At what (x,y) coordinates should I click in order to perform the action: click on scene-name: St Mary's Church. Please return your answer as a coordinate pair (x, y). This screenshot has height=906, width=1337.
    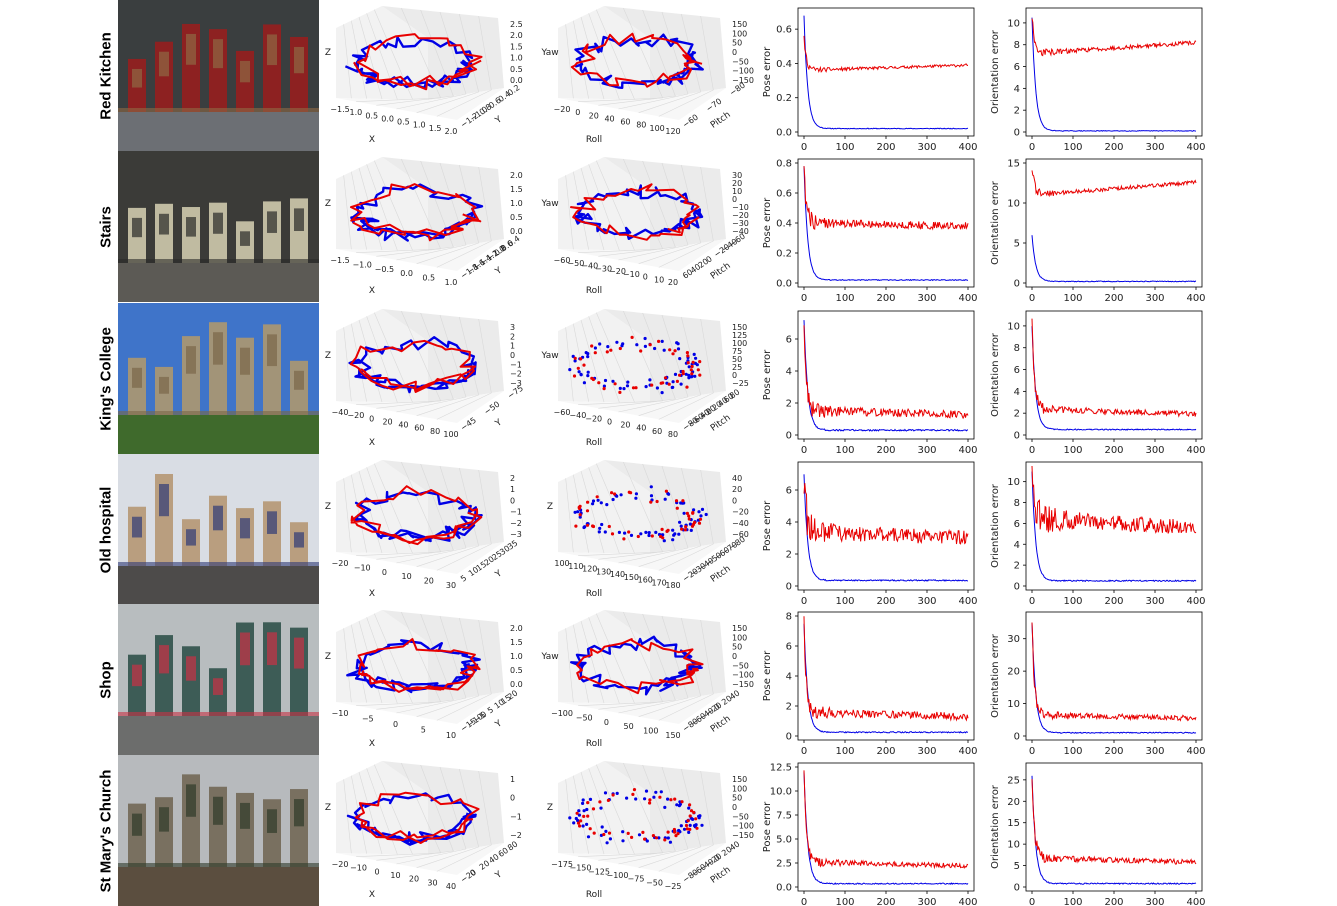
    Looking at the image, I should click on (106, 830).